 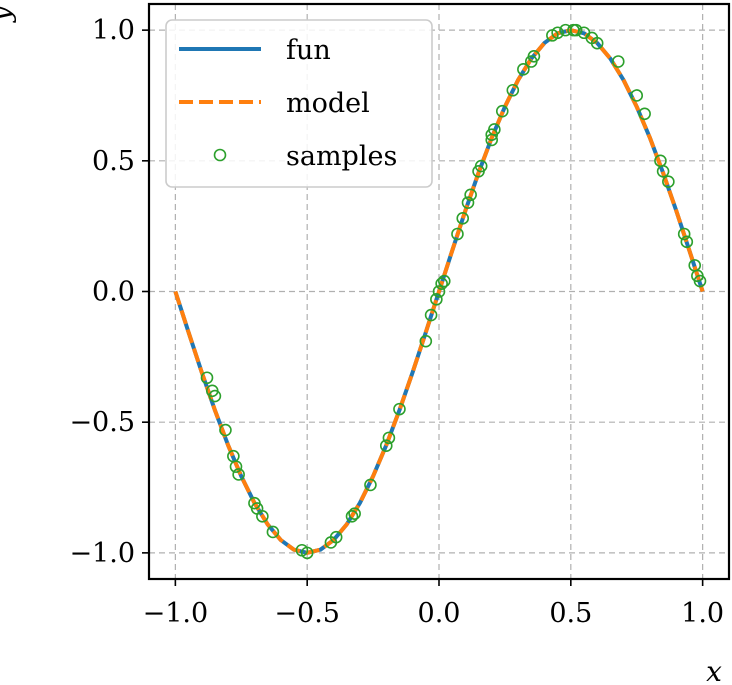 What do you see at coordinates (307, 613) in the screenshot?
I see `x-tick-label: −0.5` at bounding box center [307, 613].